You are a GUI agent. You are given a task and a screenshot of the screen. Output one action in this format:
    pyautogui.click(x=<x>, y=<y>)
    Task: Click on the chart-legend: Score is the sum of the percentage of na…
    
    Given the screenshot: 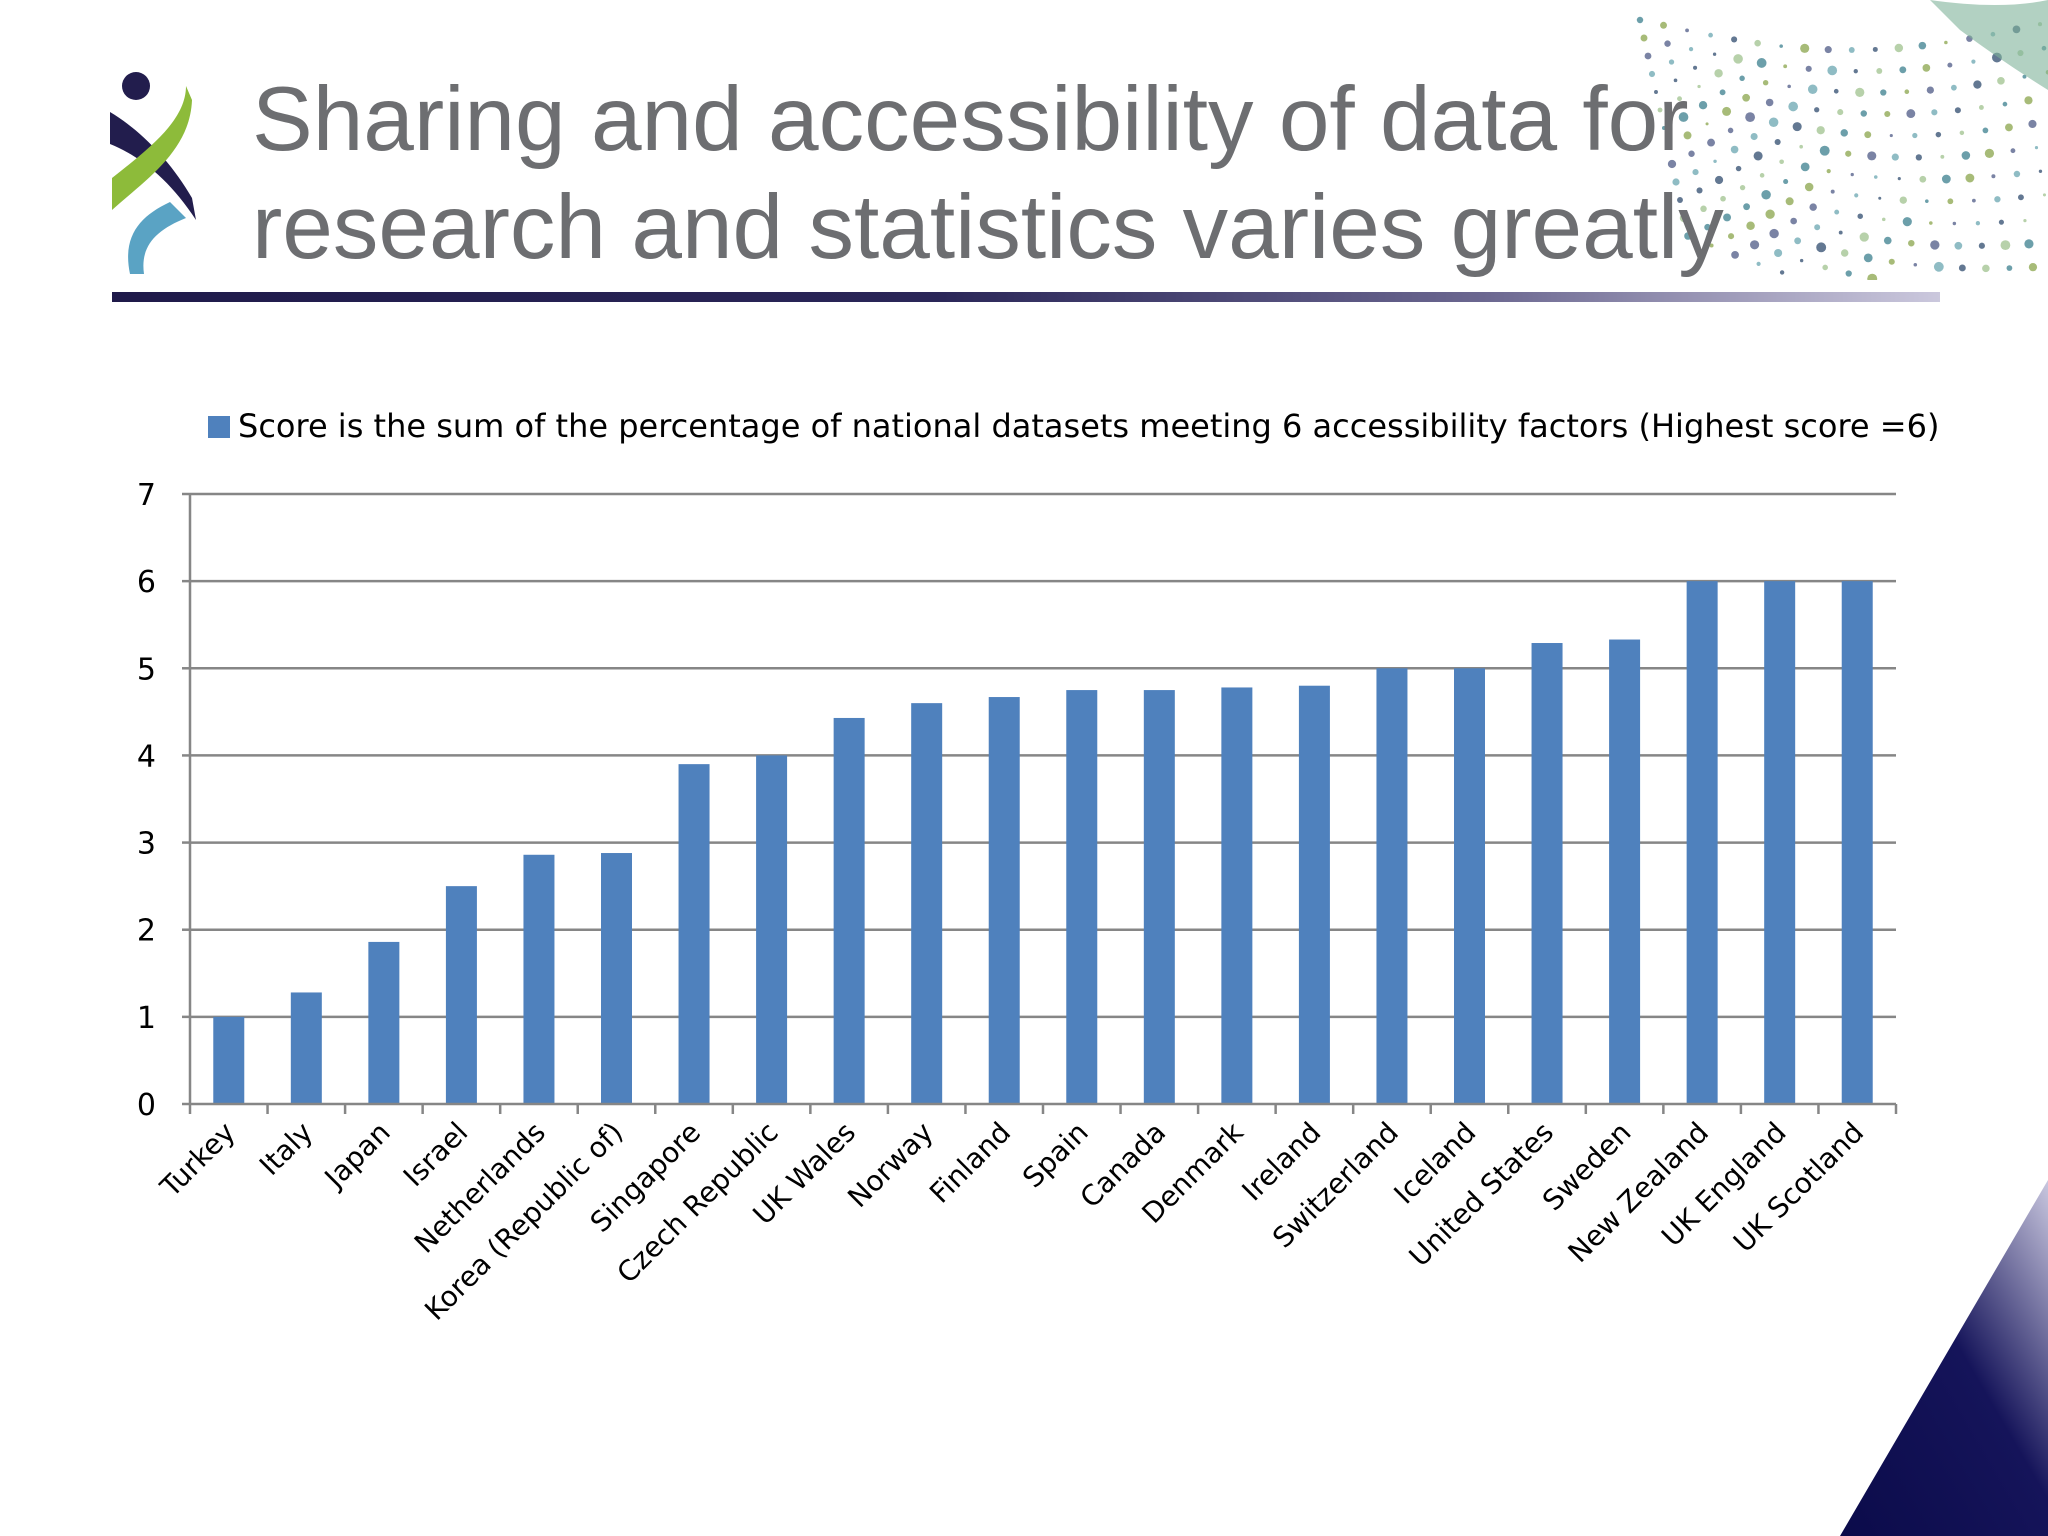 What is the action you would take?
    pyautogui.click(x=1073, y=426)
    